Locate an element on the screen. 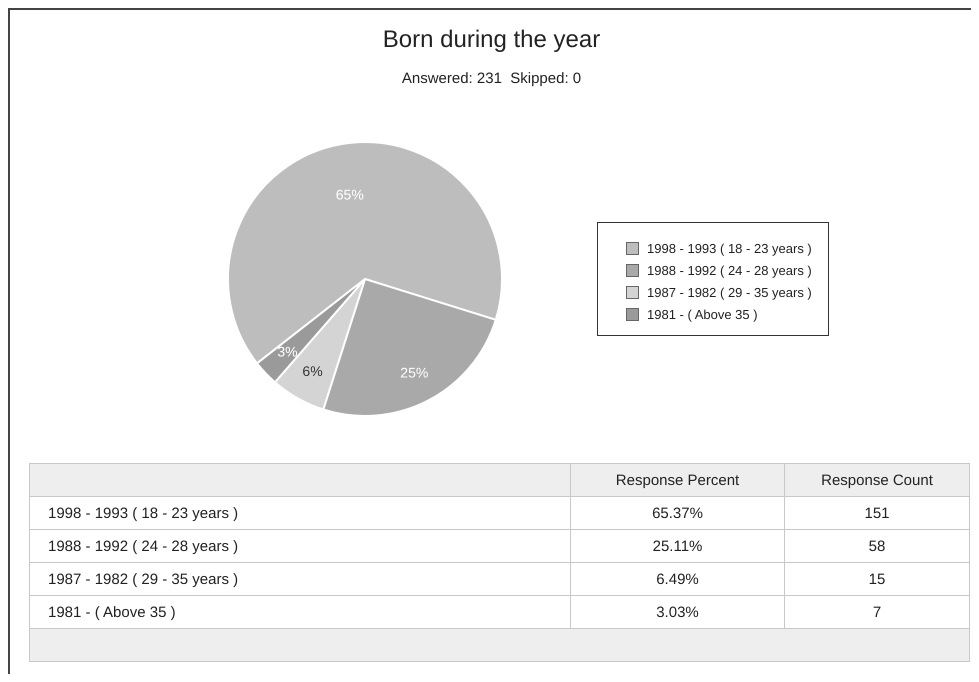 This screenshot has height=682, width=979. category-label: 1987 - 1982 ( 29 - 35 years ) is located at coordinates (143, 579).